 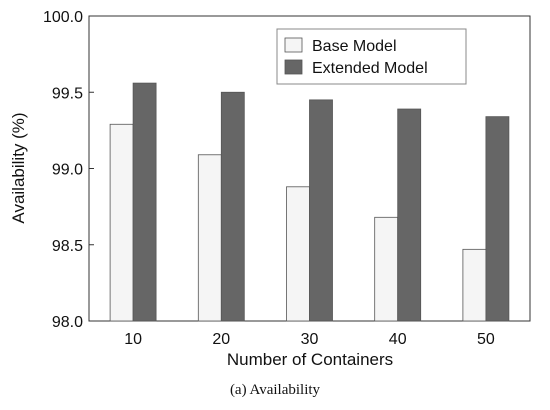 What do you see at coordinates (398, 339) in the screenshot?
I see `x-tick-label: 40` at bounding box center [398, 339].